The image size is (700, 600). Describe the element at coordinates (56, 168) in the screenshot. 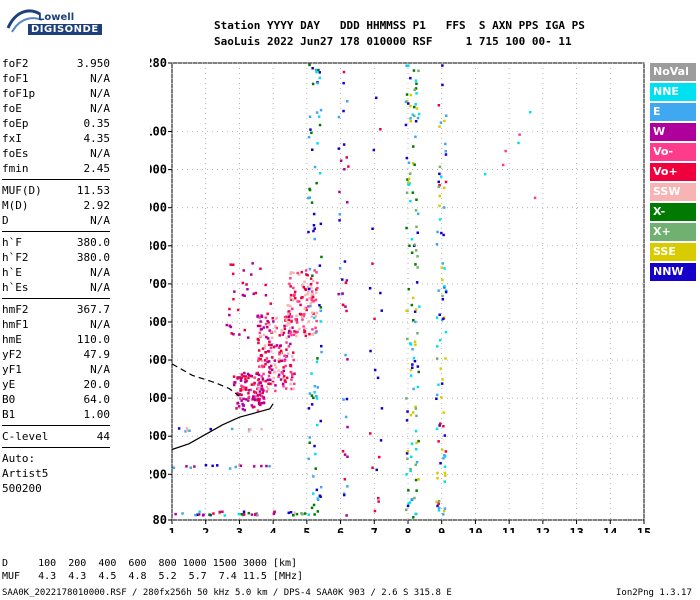

I see `param-row: fmin 2.45` at that location.